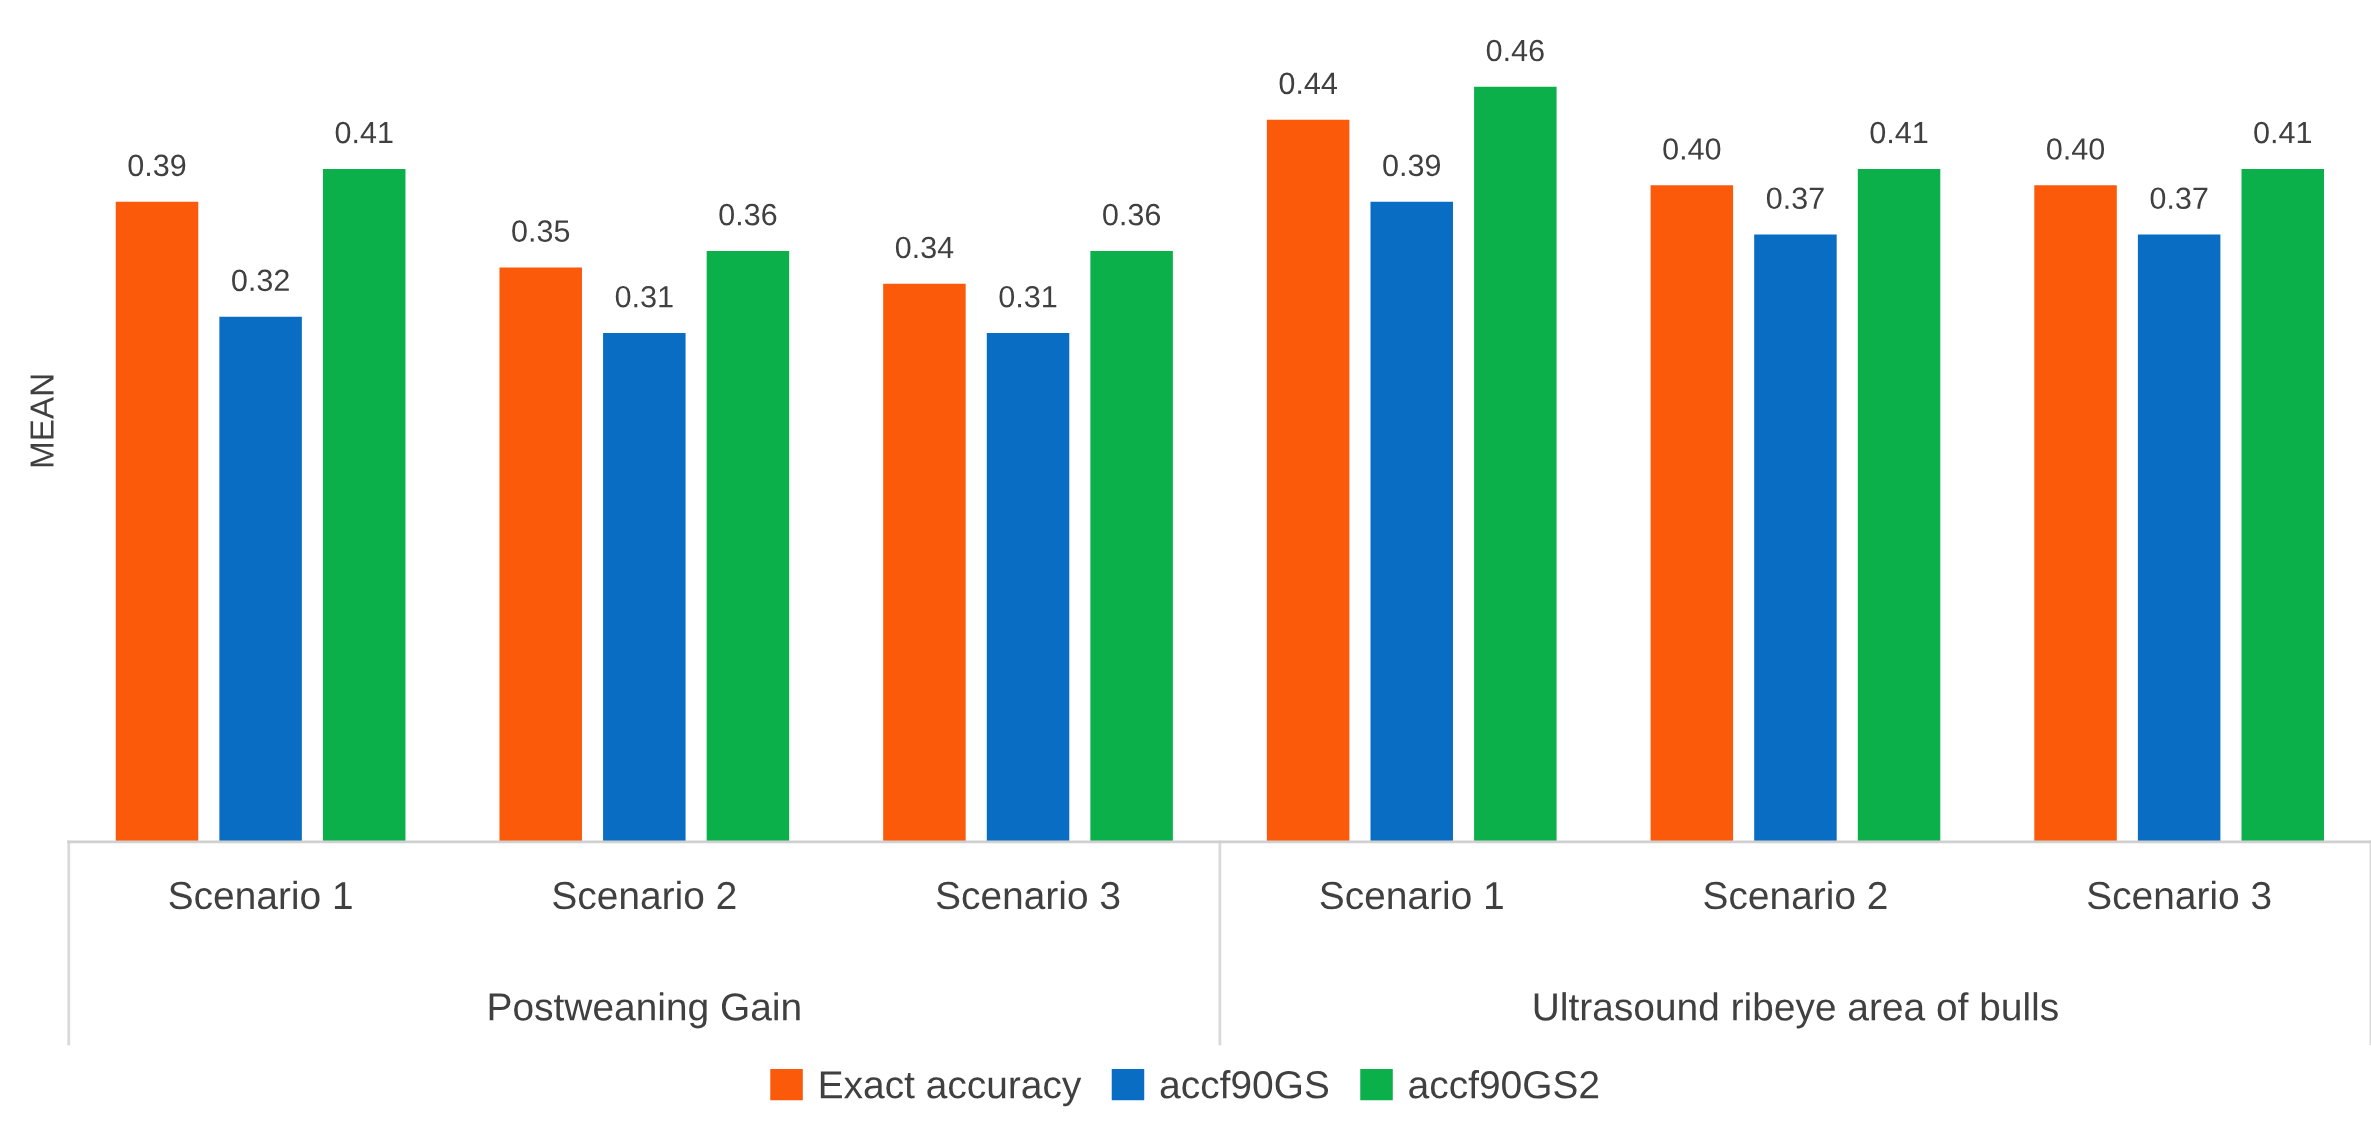 The image size is (2371, 1147). What do you see at coordinates (1244, 1084) in the screenshot?
I see `legend-label: accf90GS` at bounding box center [1244, 1084].